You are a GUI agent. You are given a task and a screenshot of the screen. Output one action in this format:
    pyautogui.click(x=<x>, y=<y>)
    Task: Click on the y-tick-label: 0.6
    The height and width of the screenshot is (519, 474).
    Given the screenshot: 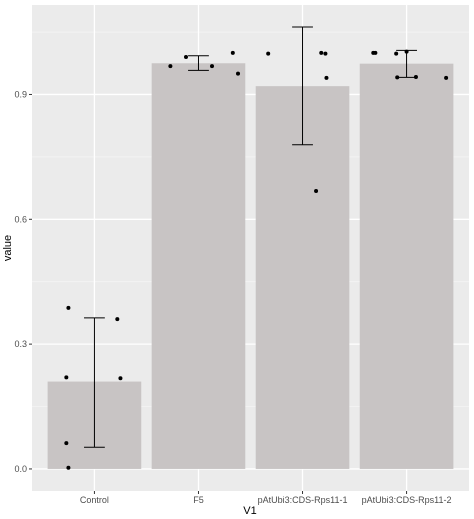 What is the action you would take?
    pyautogui.click(x=20, y=219)
    